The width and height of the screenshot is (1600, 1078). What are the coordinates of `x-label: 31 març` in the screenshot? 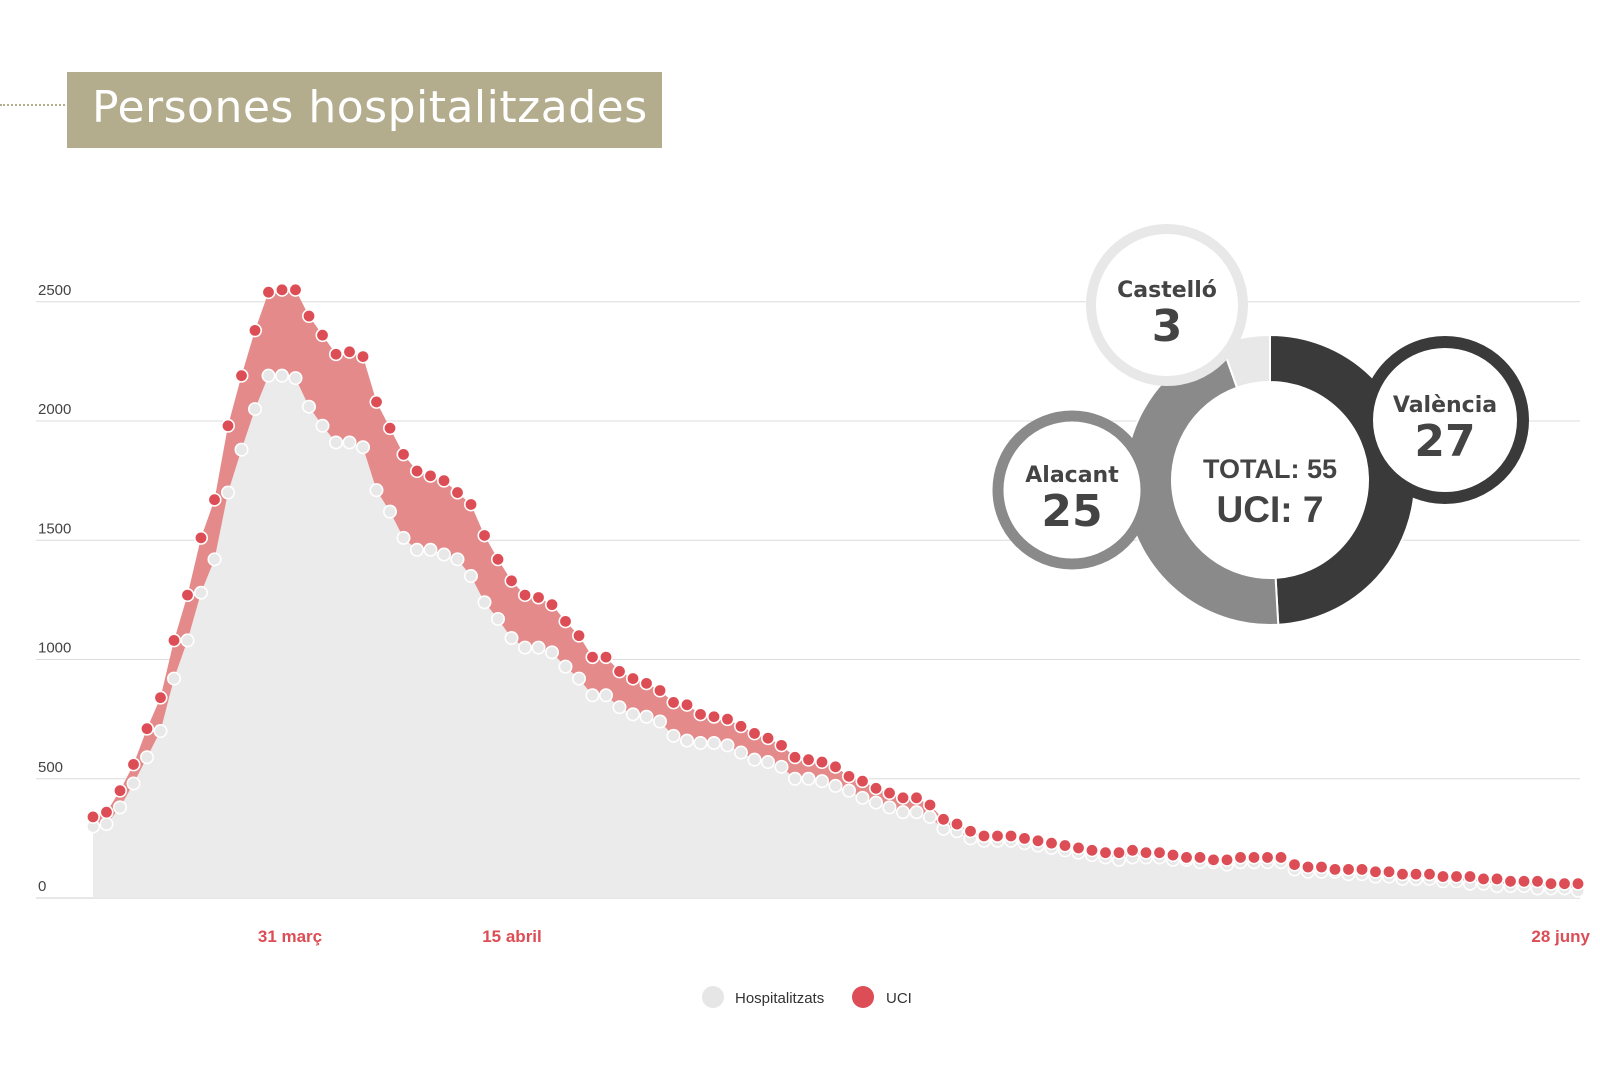 It's located at (290, 936).